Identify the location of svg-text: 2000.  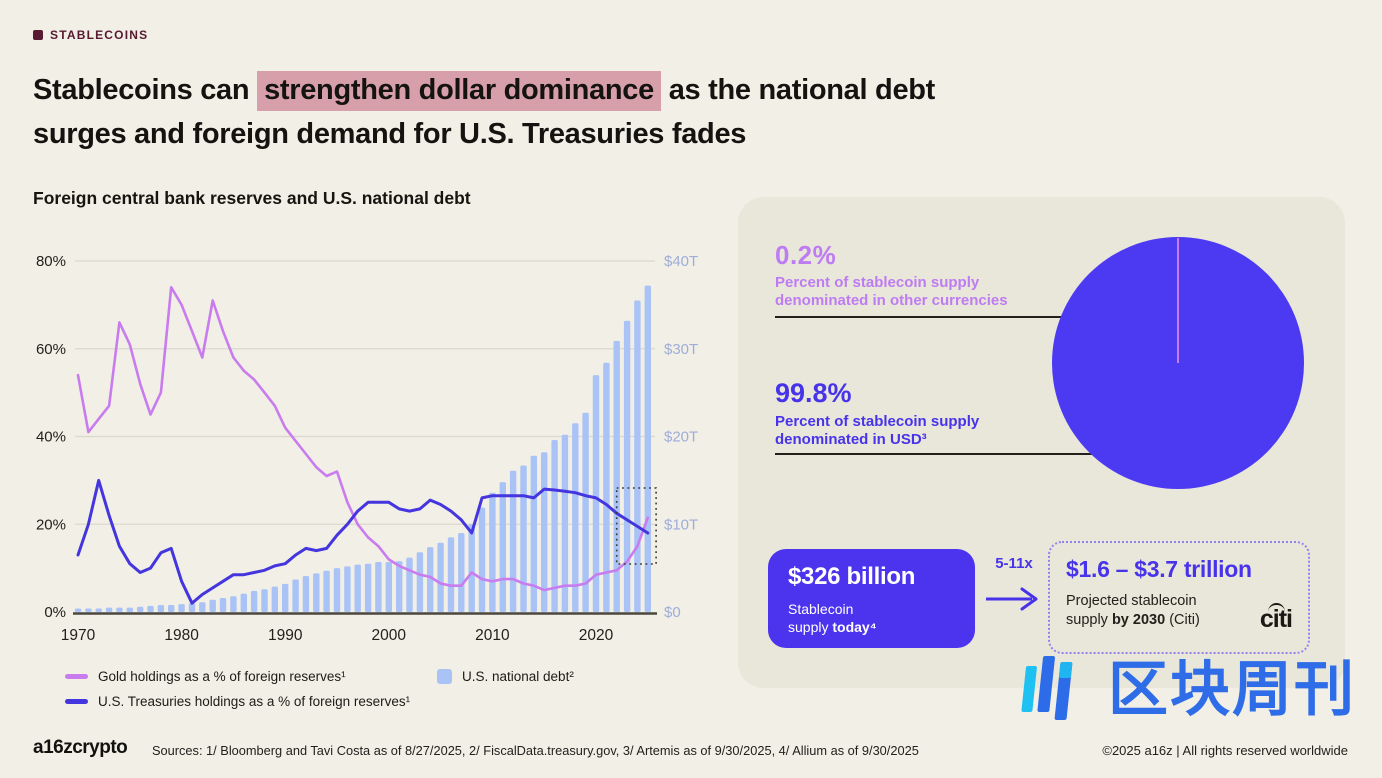
(389, 635).